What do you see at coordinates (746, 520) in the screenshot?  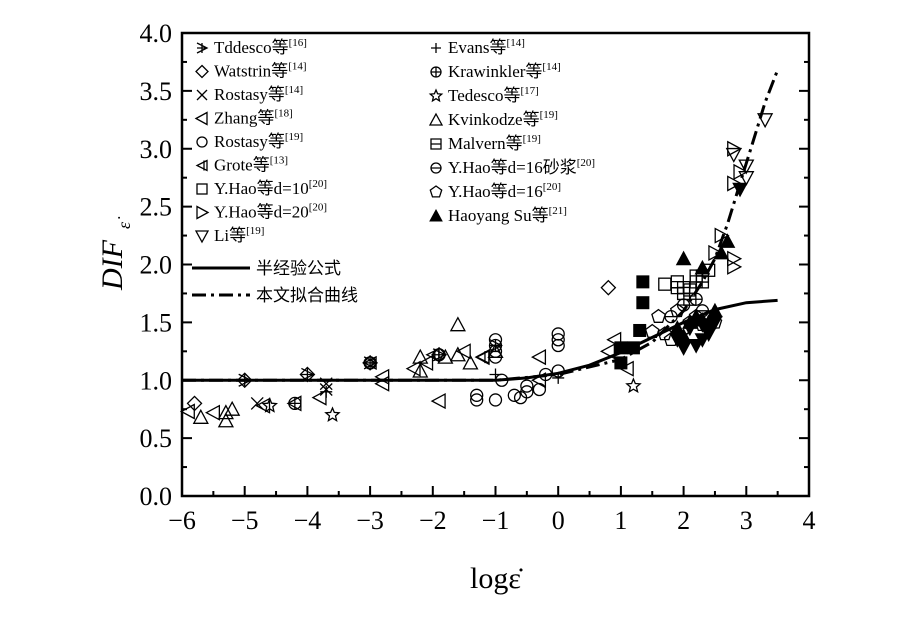 I see `x-tick-label: 3` at bounding box center [746, 520].